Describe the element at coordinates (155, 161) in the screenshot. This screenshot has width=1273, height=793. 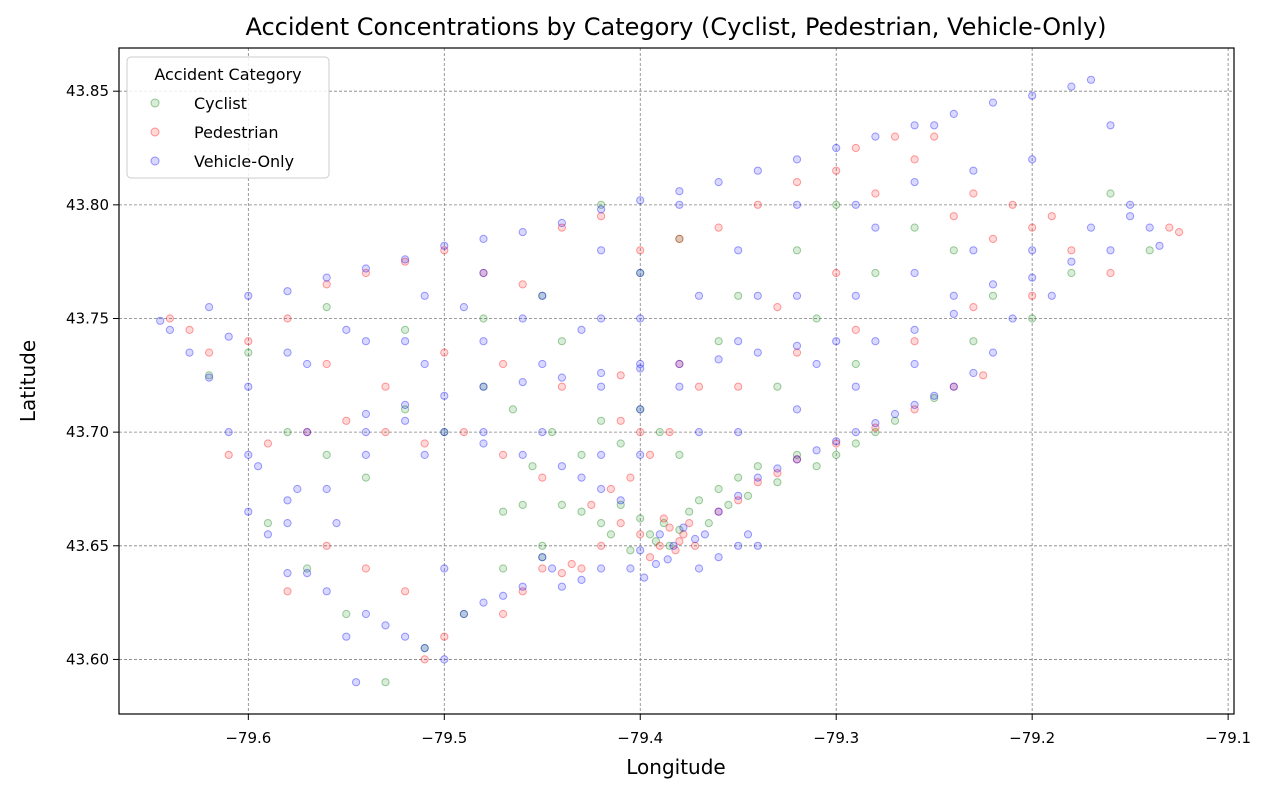
I see `legend-marker-vehicle-only` at that location.